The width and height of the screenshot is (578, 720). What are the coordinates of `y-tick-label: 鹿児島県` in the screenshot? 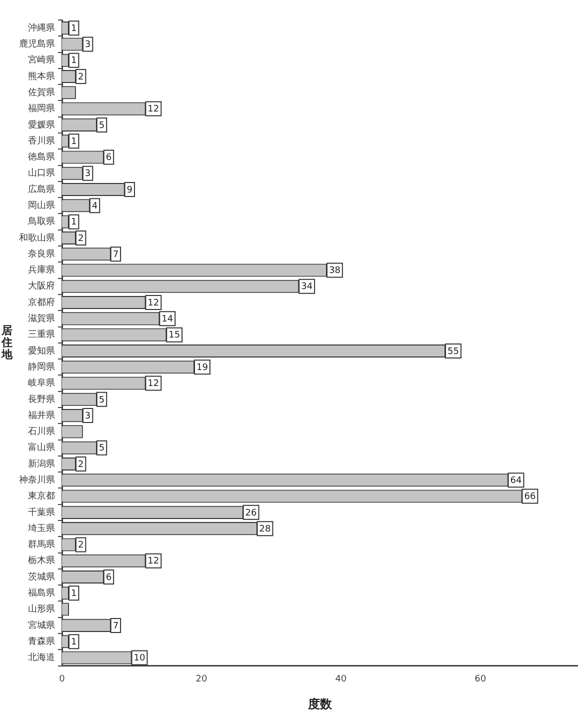 It's located at (37, 44).